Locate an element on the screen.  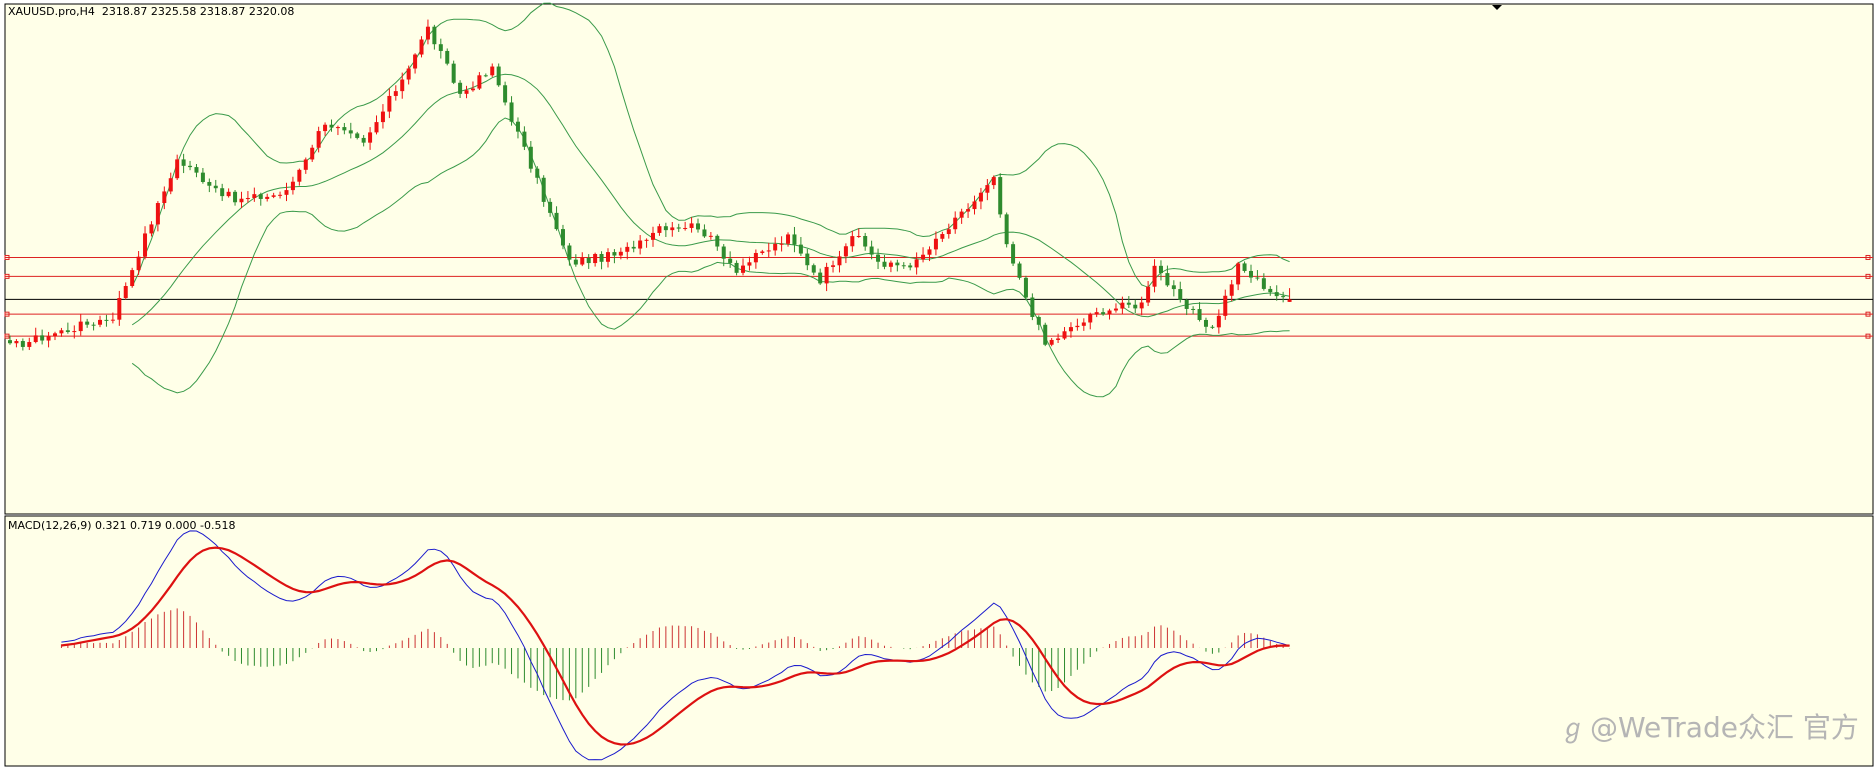
macd-histogram is located at coordinates (675, 654).